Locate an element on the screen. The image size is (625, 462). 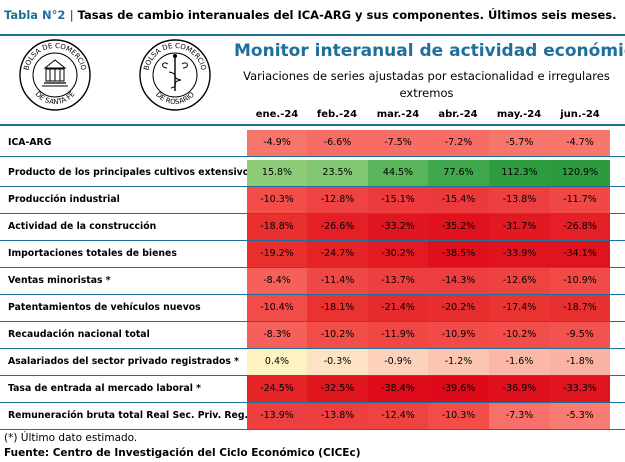
caption-rule is located at coordinates (312, 35).